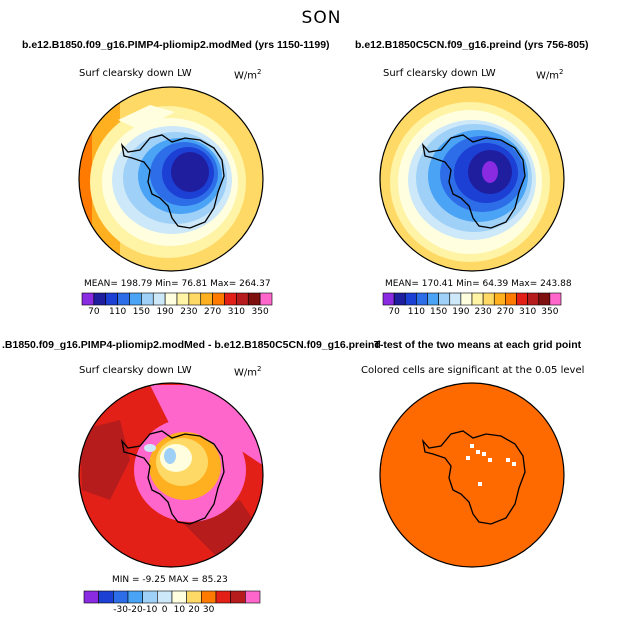  Describe the element at coordinates (121, 610) in the screenshot. I see `panel3-colorbar-tick-label: -30` at that location.